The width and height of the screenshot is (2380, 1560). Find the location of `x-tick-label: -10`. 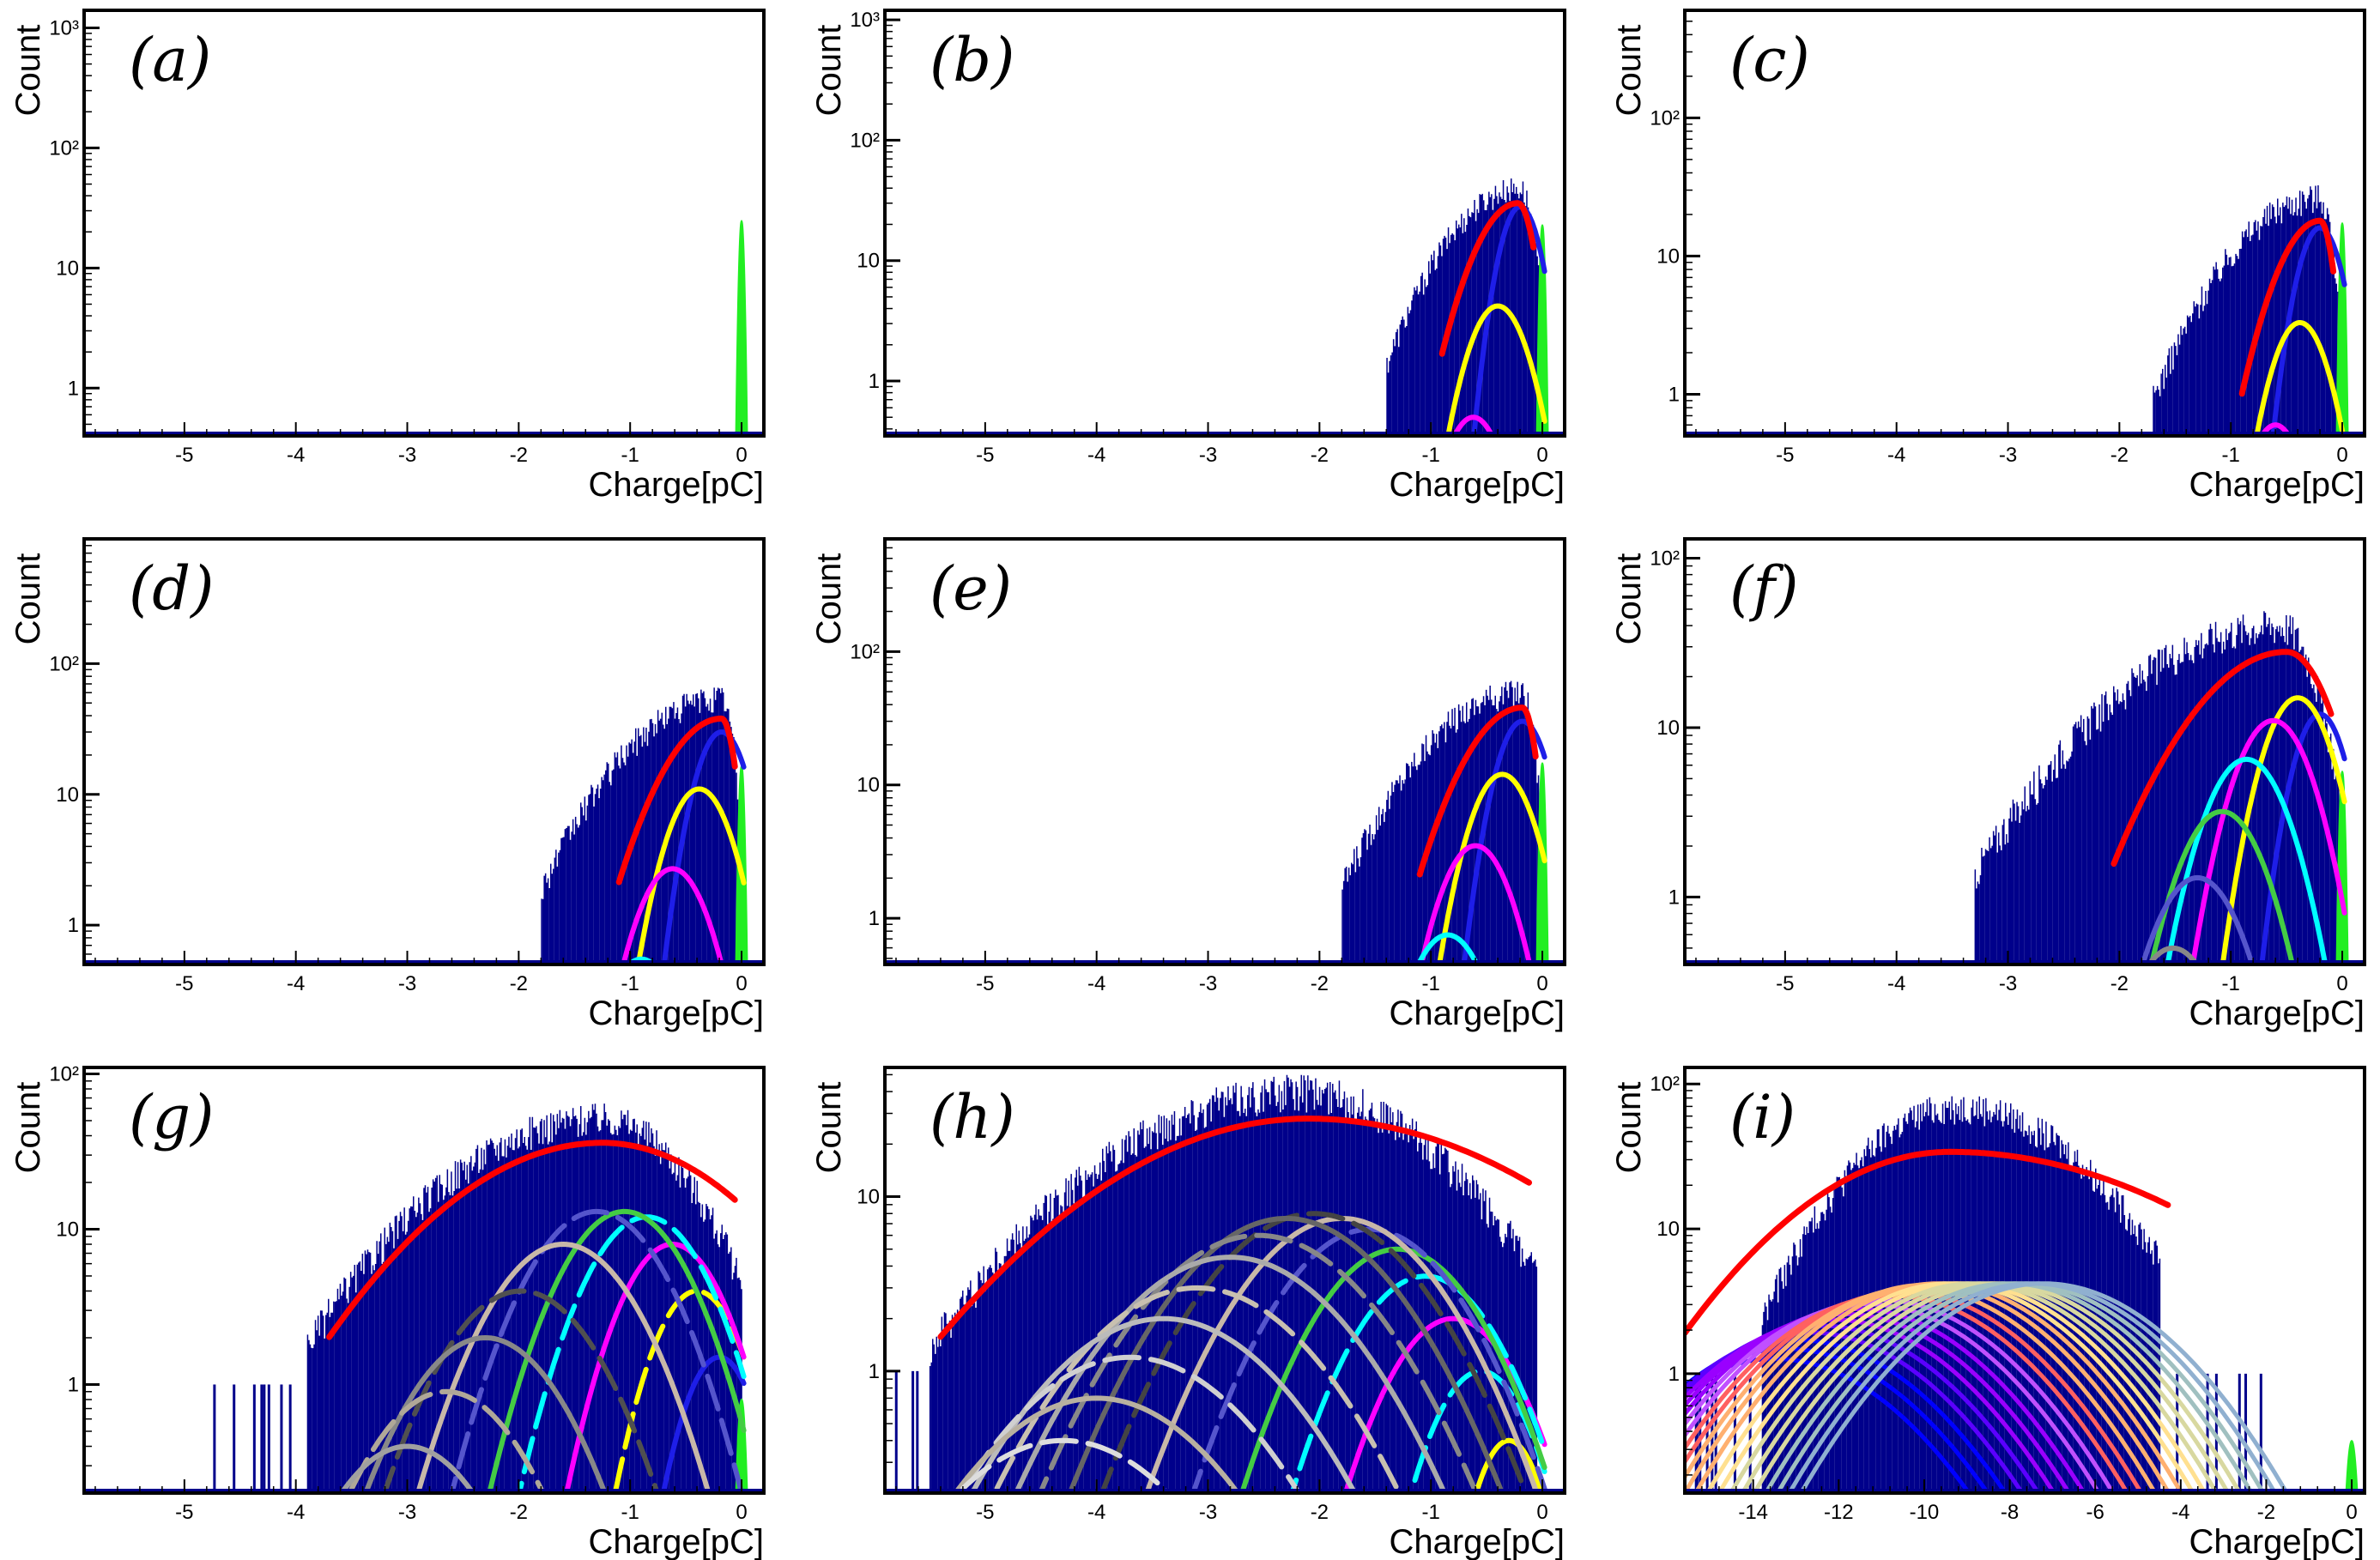

x-tick-label: -10 is located at coordinates (1925, 1512).